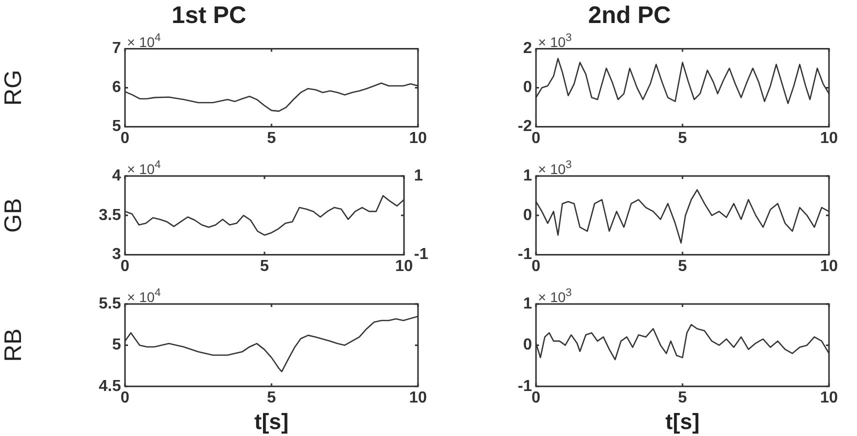 This screenshot has height=436, width=857. What do you see at coordinates (527, 49) in the screenshot?
I see `y-tick-label: 2` at bounding box center [527, 49].